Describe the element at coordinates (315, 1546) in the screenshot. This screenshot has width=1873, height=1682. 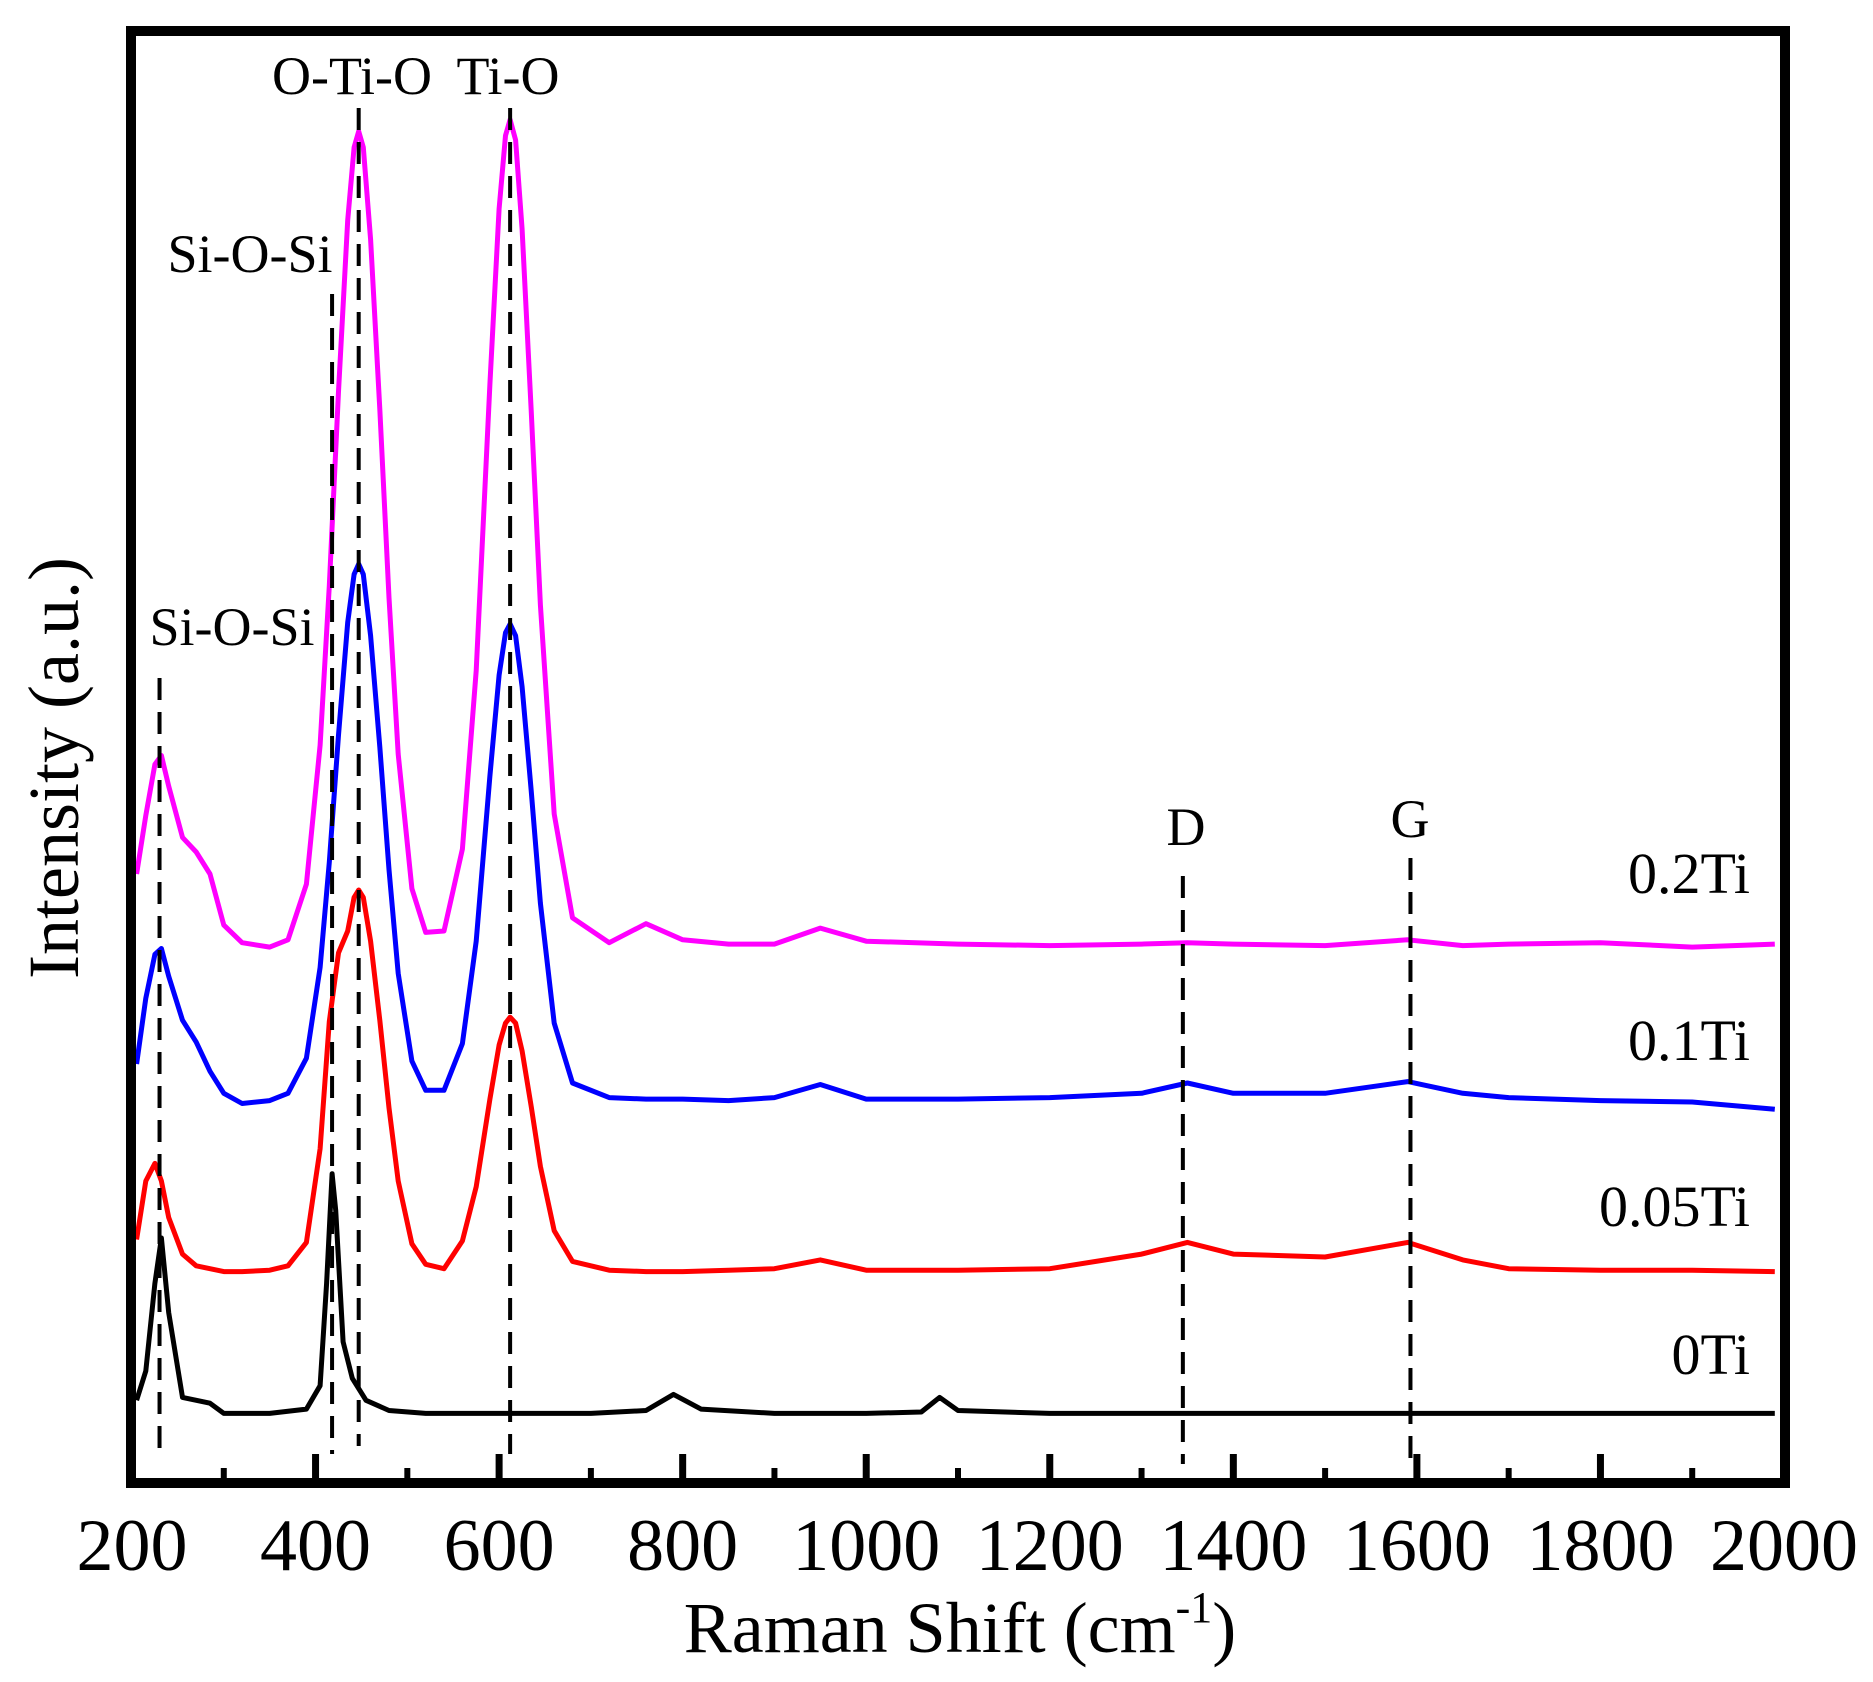
I see `x-tick-label-400: 400` at that location.